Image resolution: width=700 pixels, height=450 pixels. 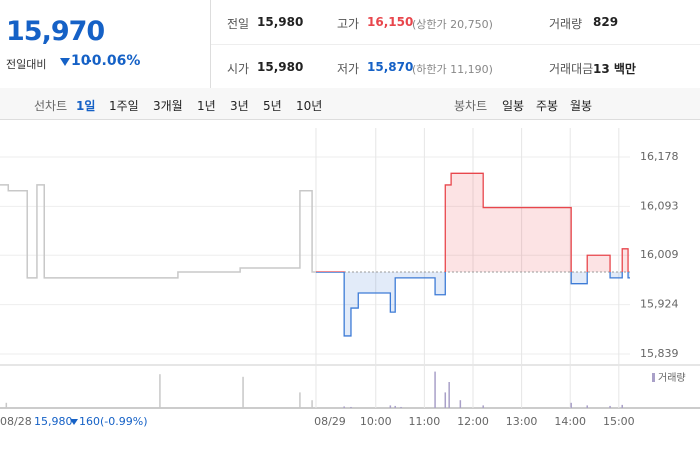 I want to click on stat-label: 저가, so click(x=348, y=69).